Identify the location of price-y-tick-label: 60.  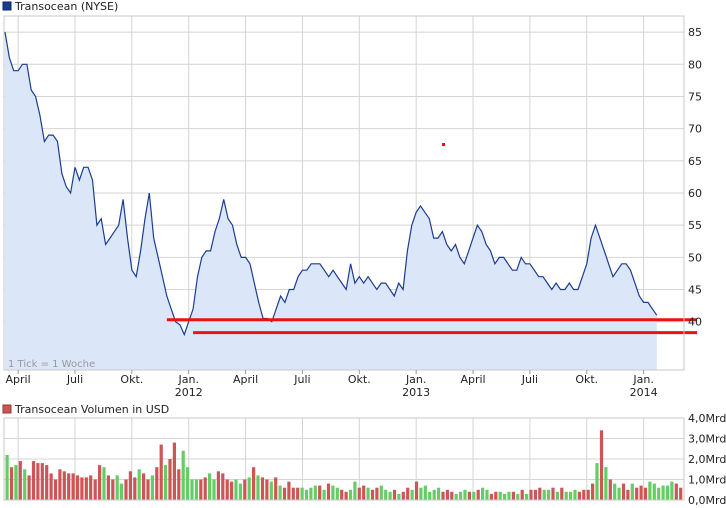
(695, 193).